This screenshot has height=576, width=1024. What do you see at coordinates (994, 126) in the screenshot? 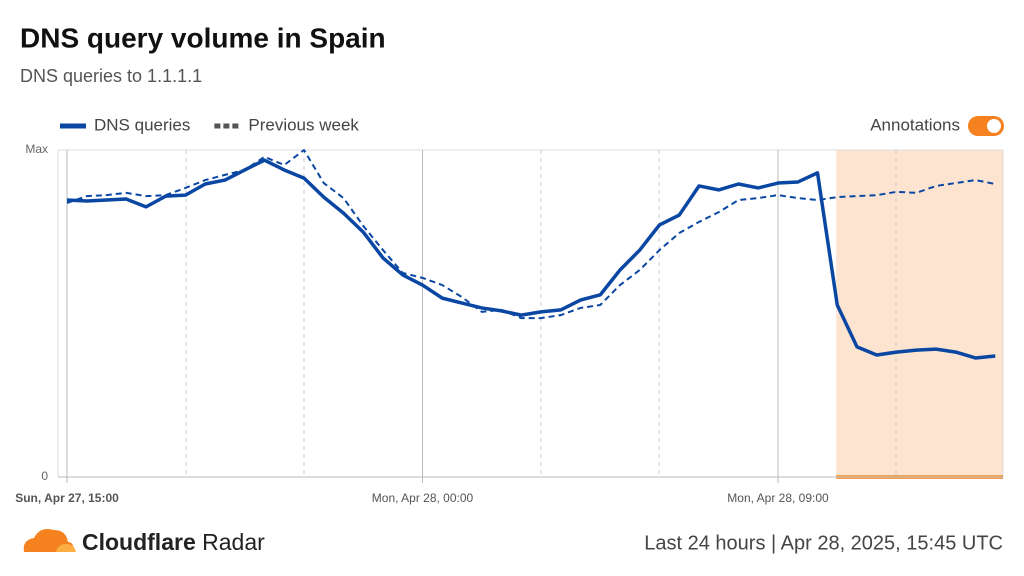
I see `toggle-knob` at bounding box center [994, 126].